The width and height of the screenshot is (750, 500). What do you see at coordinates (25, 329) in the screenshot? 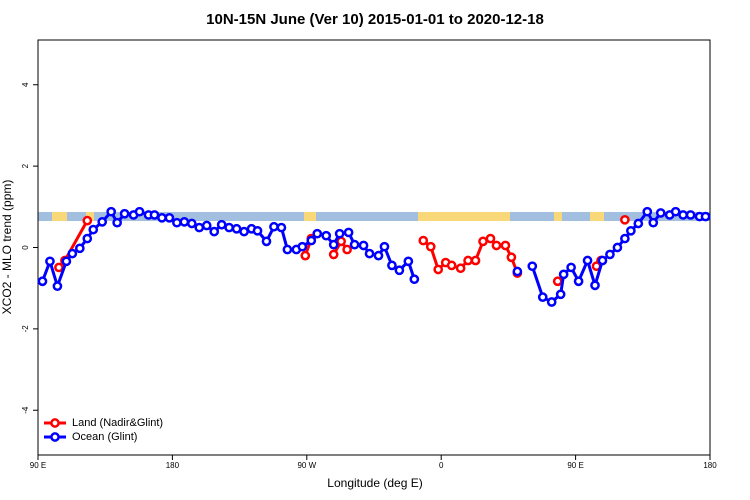
I see `y-tick-label: -2` at bounding box center [25, 329].